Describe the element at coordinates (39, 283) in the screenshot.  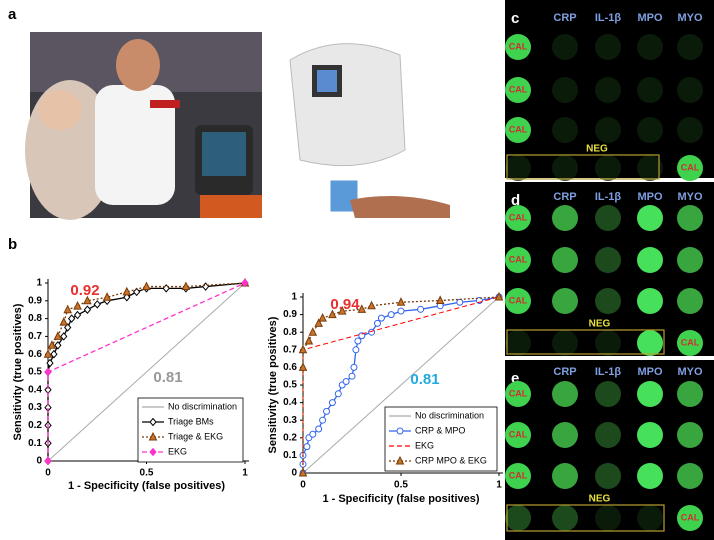
I see `y-tick-label: 1` at that location.